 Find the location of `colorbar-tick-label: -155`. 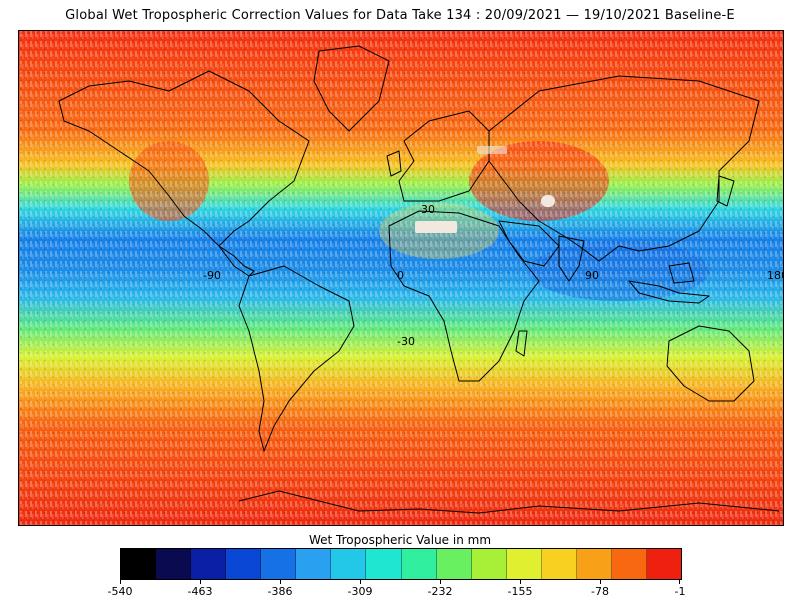

colorbar-tick-label: -155 is located at coordinates (520, 591).